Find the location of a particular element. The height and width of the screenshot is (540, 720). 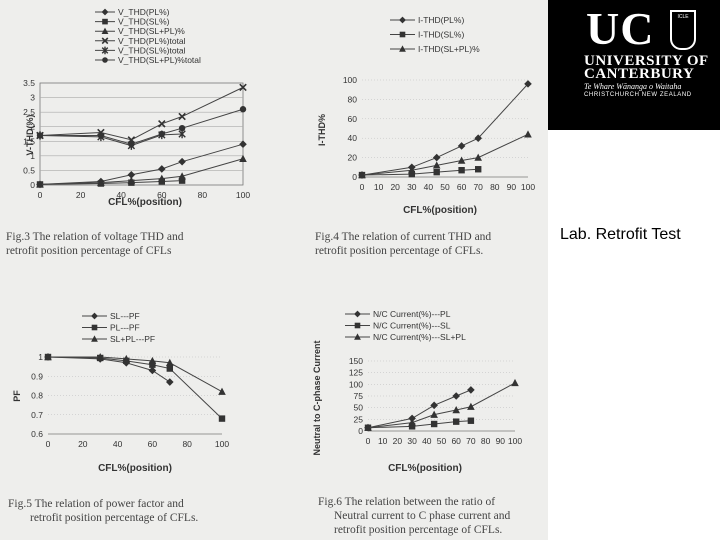

logo-line-canterbury: CANTERBURY is located at coordinates (639, 74).